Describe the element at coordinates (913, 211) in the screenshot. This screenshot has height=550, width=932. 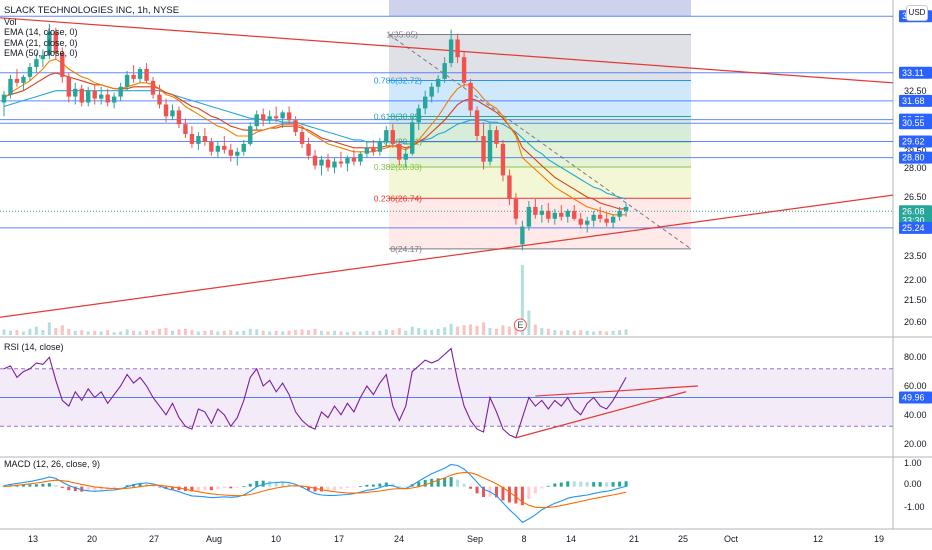
I see `price-tag-label: 26.08` at that location.